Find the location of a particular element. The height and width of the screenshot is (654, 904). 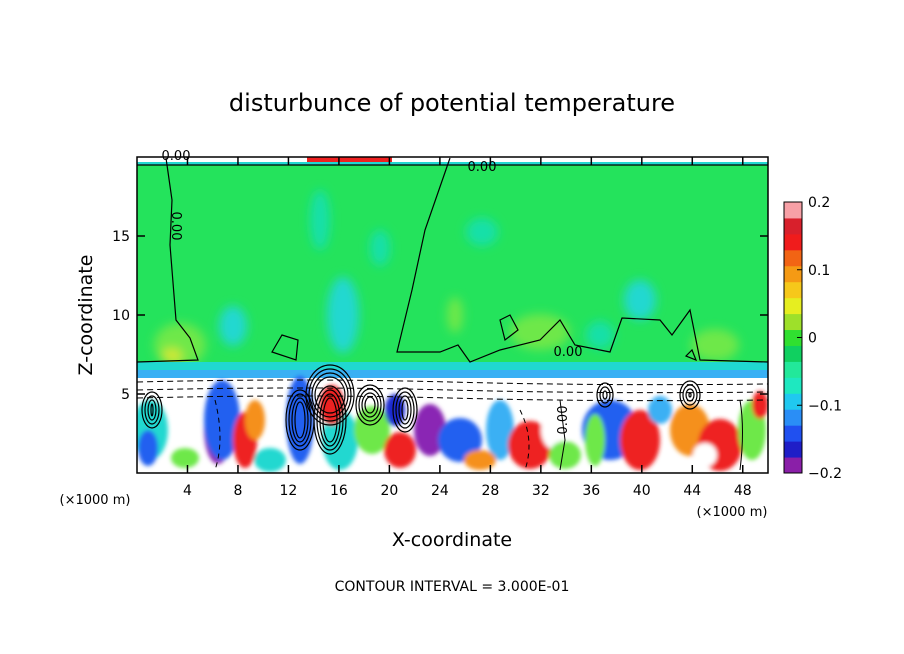

field-top-strip is located at coordinates (452, 160).